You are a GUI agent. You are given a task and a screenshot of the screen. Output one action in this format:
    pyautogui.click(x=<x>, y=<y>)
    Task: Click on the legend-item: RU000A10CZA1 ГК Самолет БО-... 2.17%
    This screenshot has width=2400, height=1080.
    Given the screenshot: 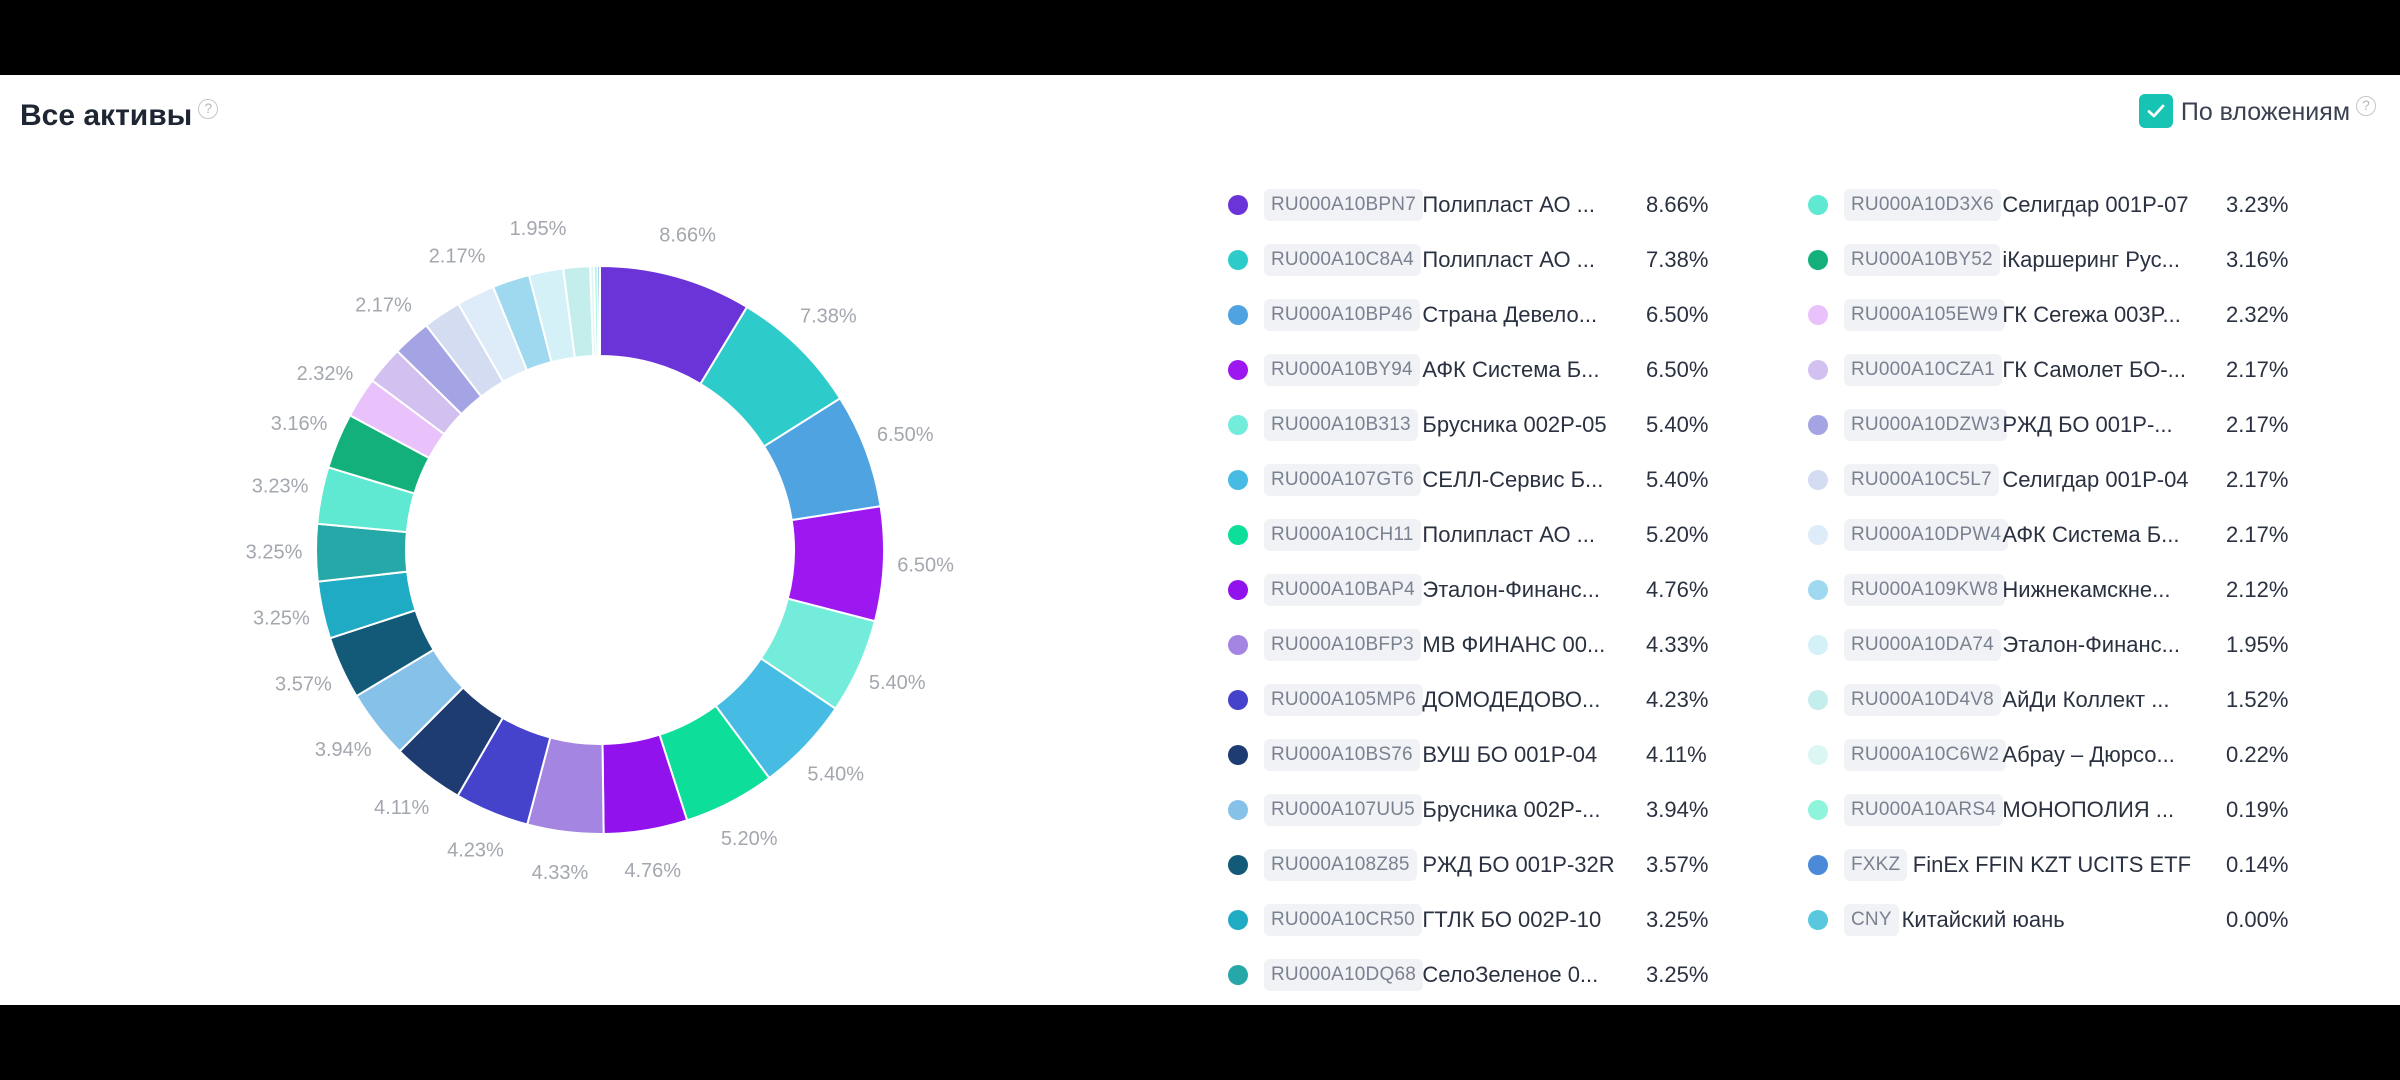 What is the action you would take?
    pyautogui.click(x=2057, y=370)
    